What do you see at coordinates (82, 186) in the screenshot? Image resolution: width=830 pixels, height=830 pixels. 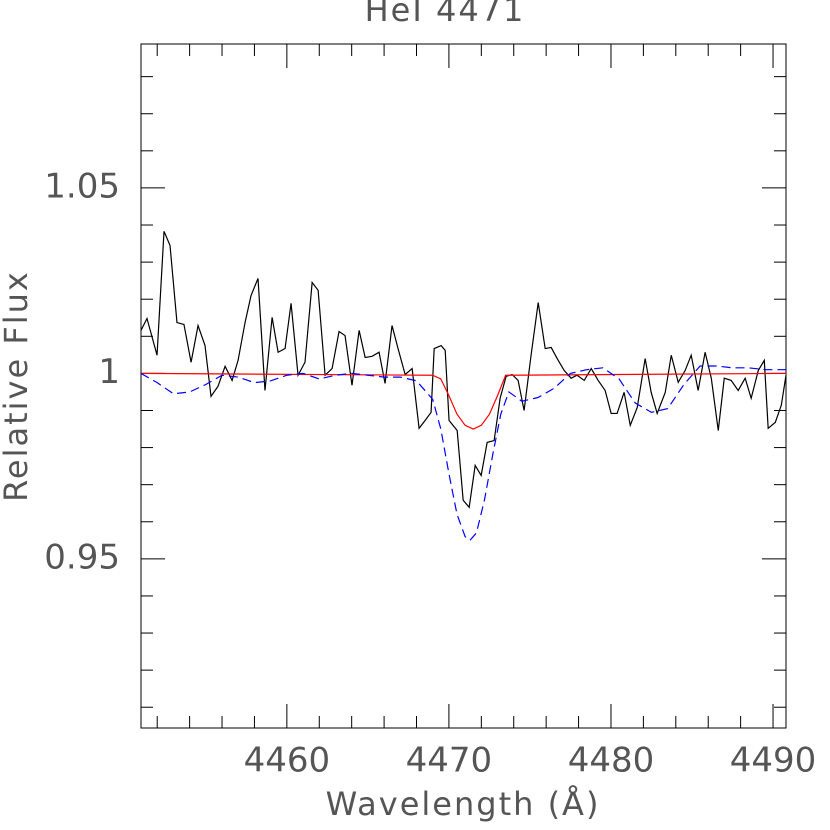 I see `y-tick-label: 1.05` at bounding box center [82, 186].